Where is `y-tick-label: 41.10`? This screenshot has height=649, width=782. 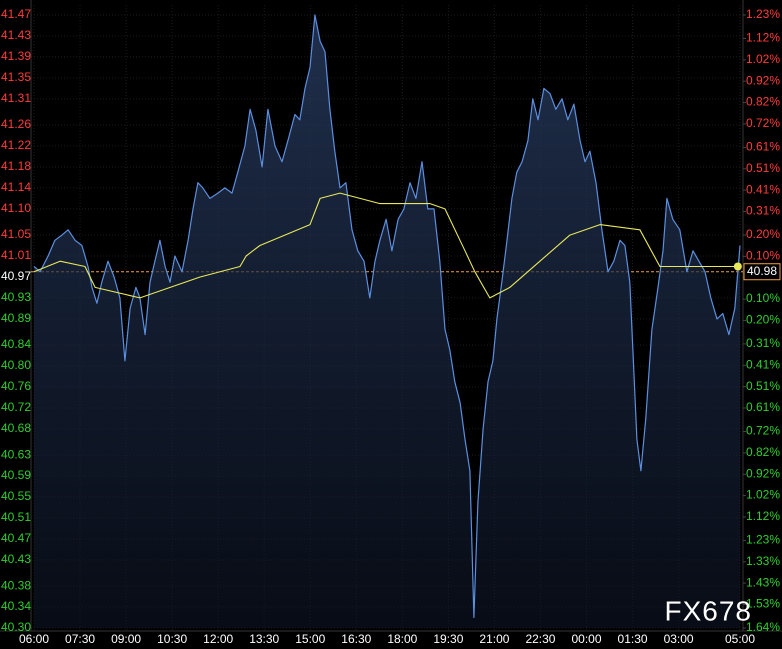
y-tick-label: 41.10 is located at coordinates (16, 208).